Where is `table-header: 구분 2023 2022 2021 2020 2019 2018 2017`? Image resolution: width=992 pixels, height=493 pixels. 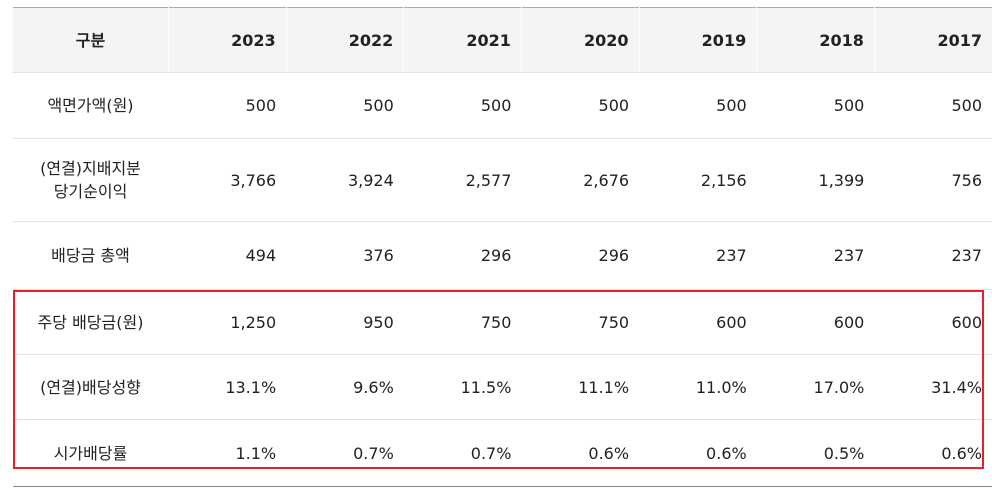
table-header: 구분 2023 2022 2021 2020 2019 2018 2017 is located at coordinates (502, 40).